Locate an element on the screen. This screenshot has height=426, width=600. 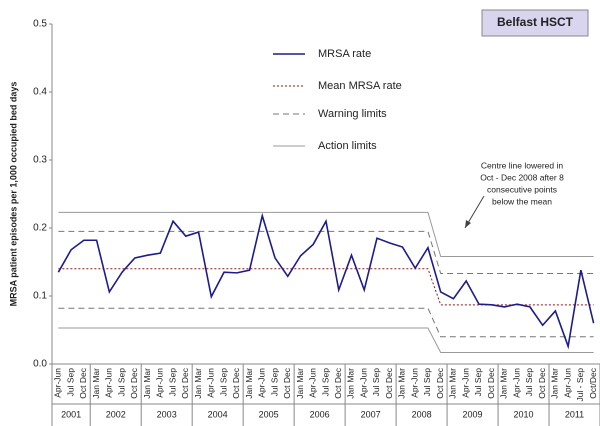
legend-label: Warning limits is located at coordinates (352, 114).